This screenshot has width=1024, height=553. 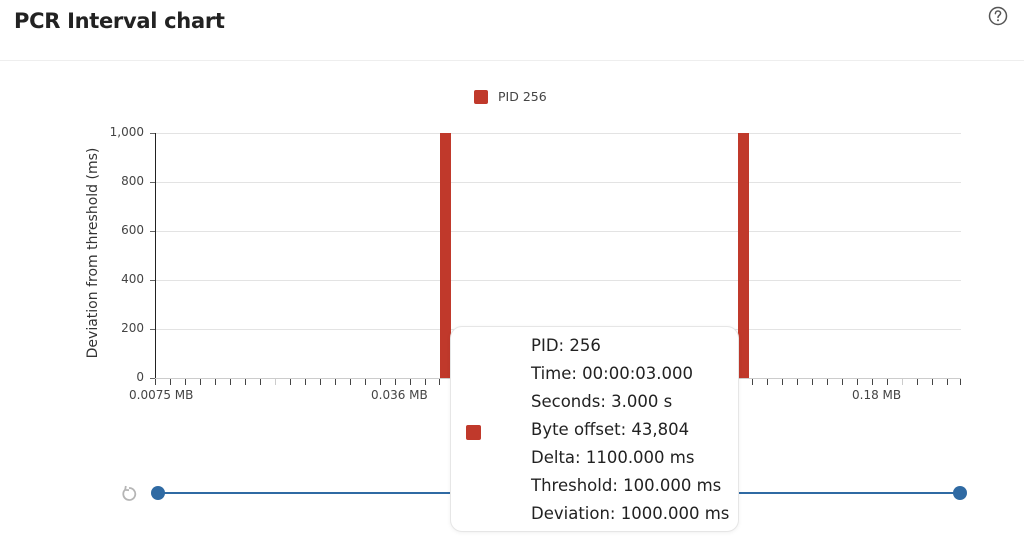 What do you see at coordinates (399, 395) in the screenshot?
I see `x-tick-label: 0.036 MB` at bounding box center [399, 395].